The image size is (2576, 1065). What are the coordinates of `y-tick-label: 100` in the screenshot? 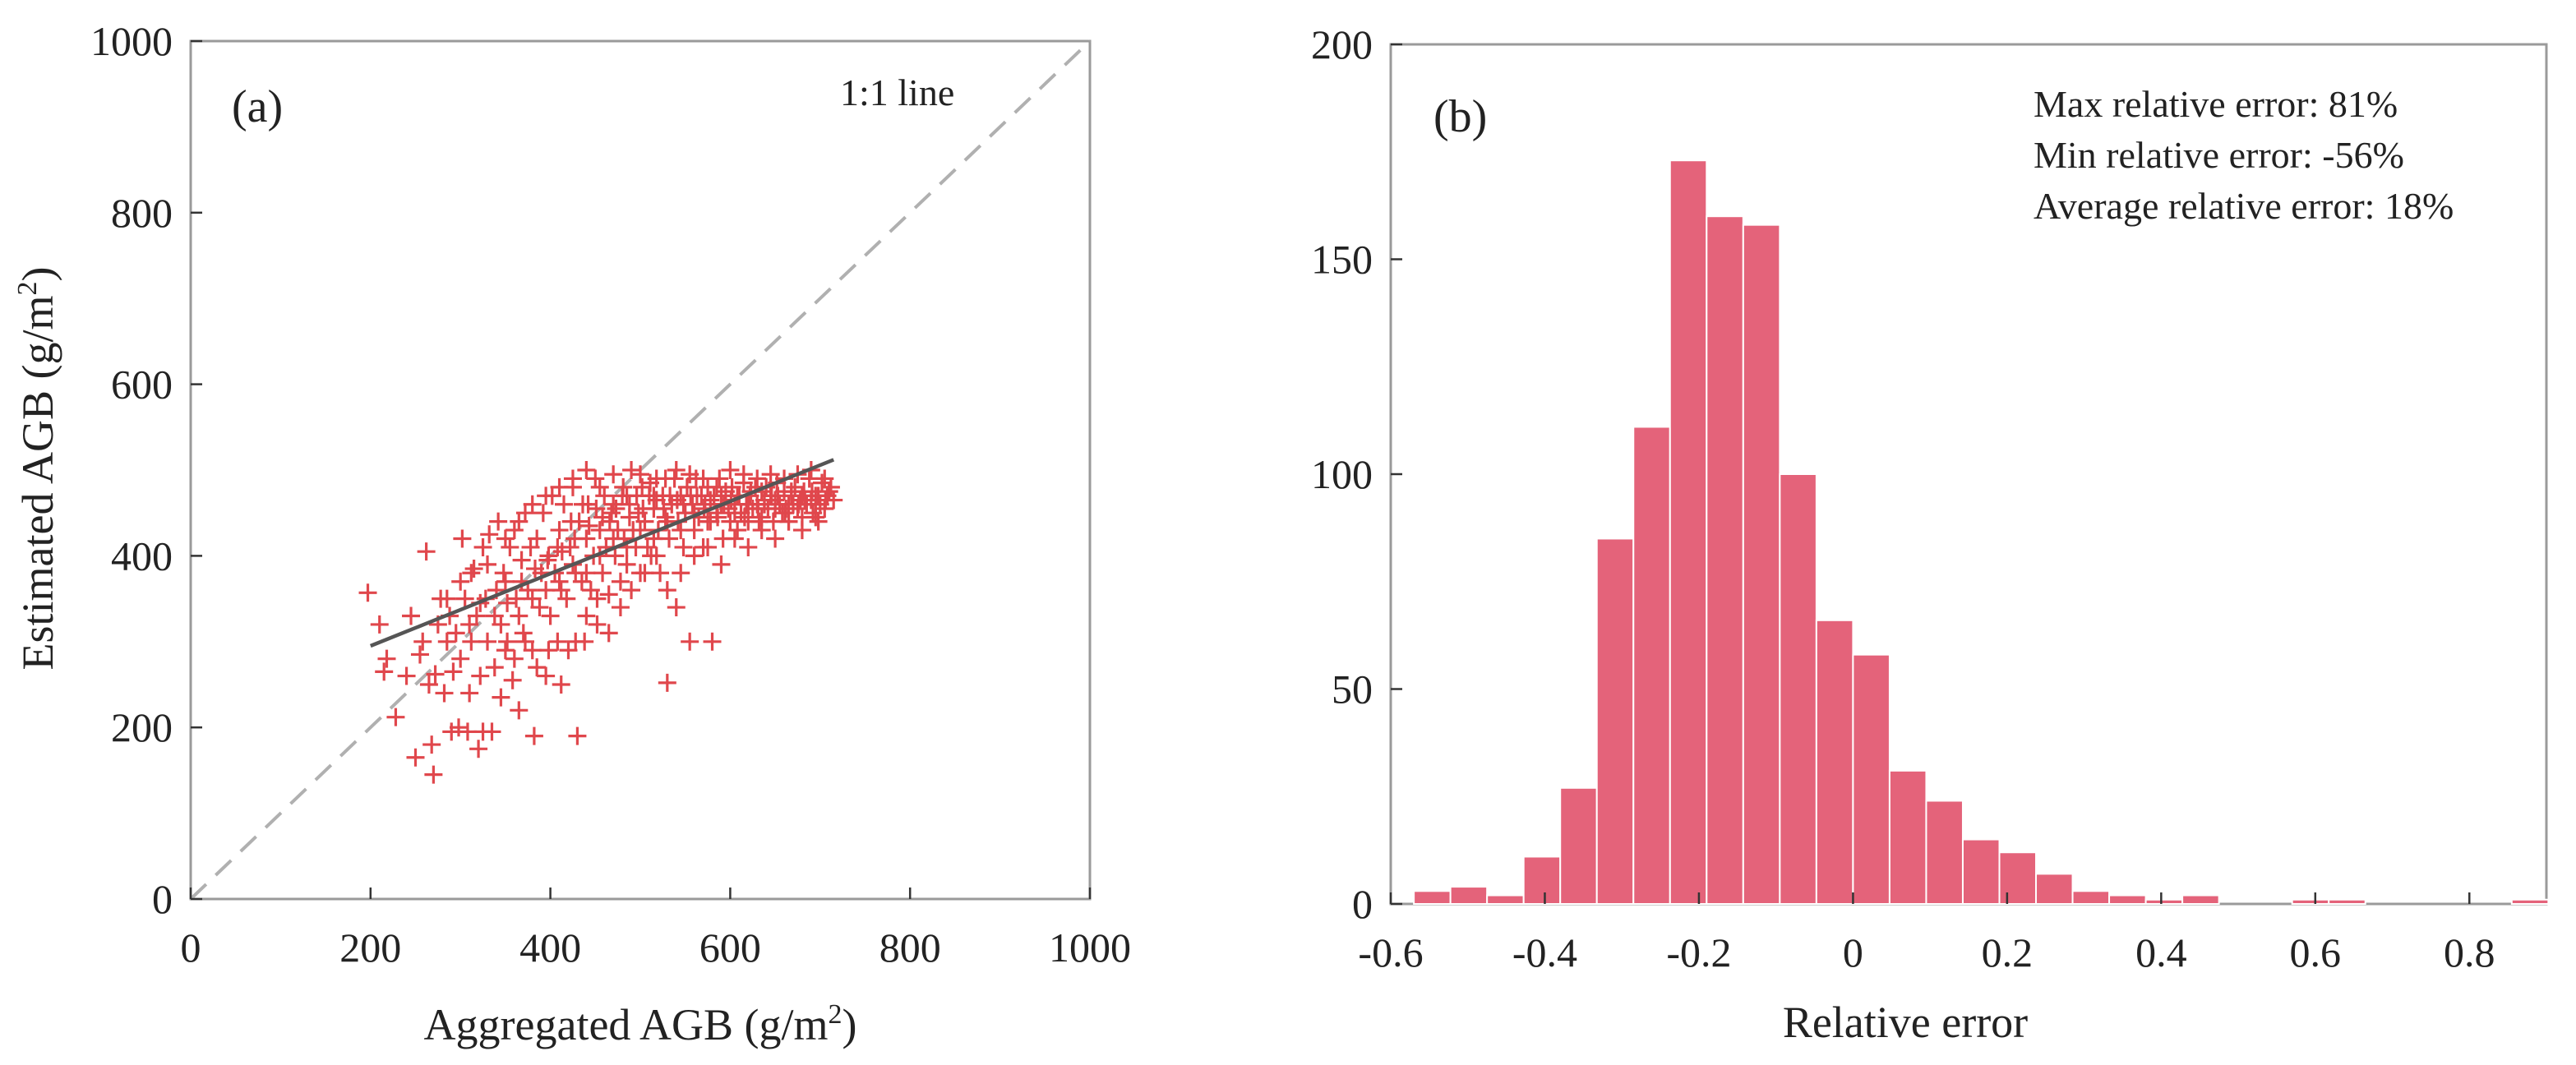 It's located at (1342, 474).